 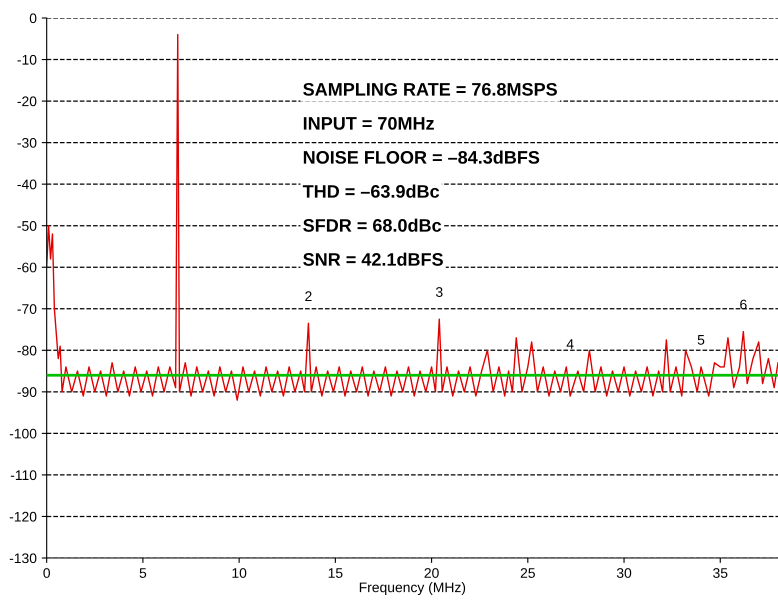 I want to click on y-tick-label: -130, so click(x=23, y=558).